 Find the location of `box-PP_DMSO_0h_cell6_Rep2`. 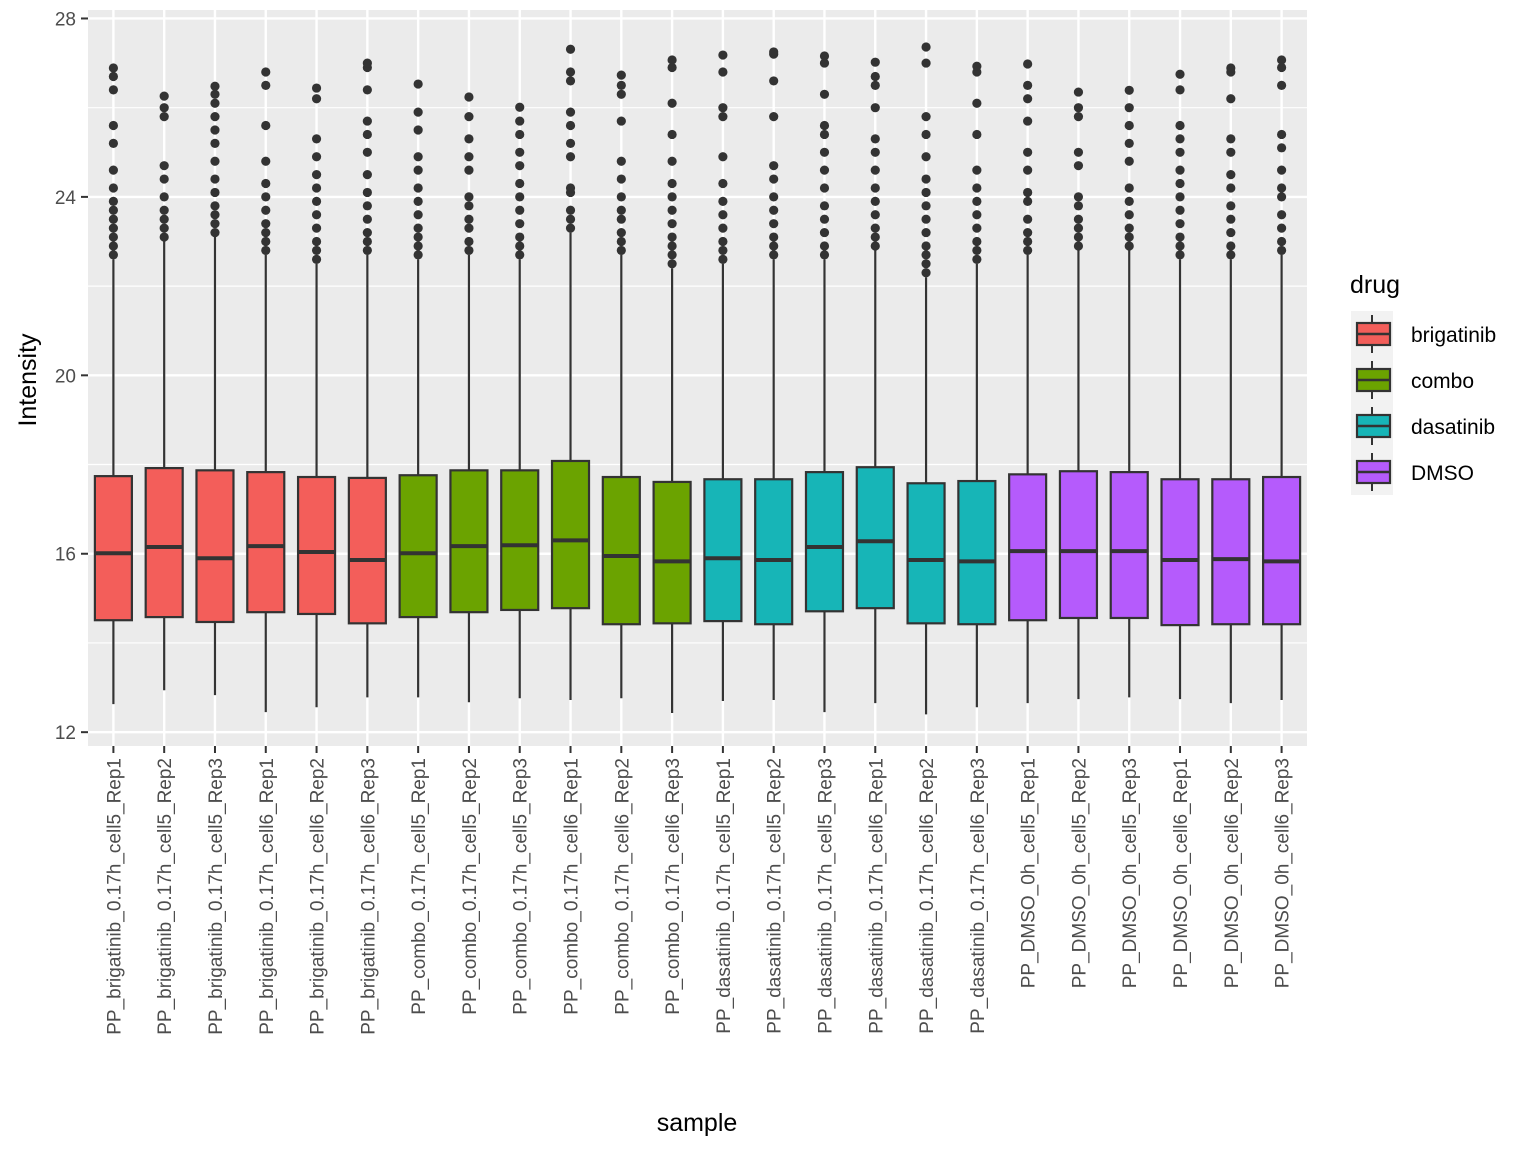

box-PP_DMSO_0h_cell6_Rep2 is located at coordinates (1231, 383).